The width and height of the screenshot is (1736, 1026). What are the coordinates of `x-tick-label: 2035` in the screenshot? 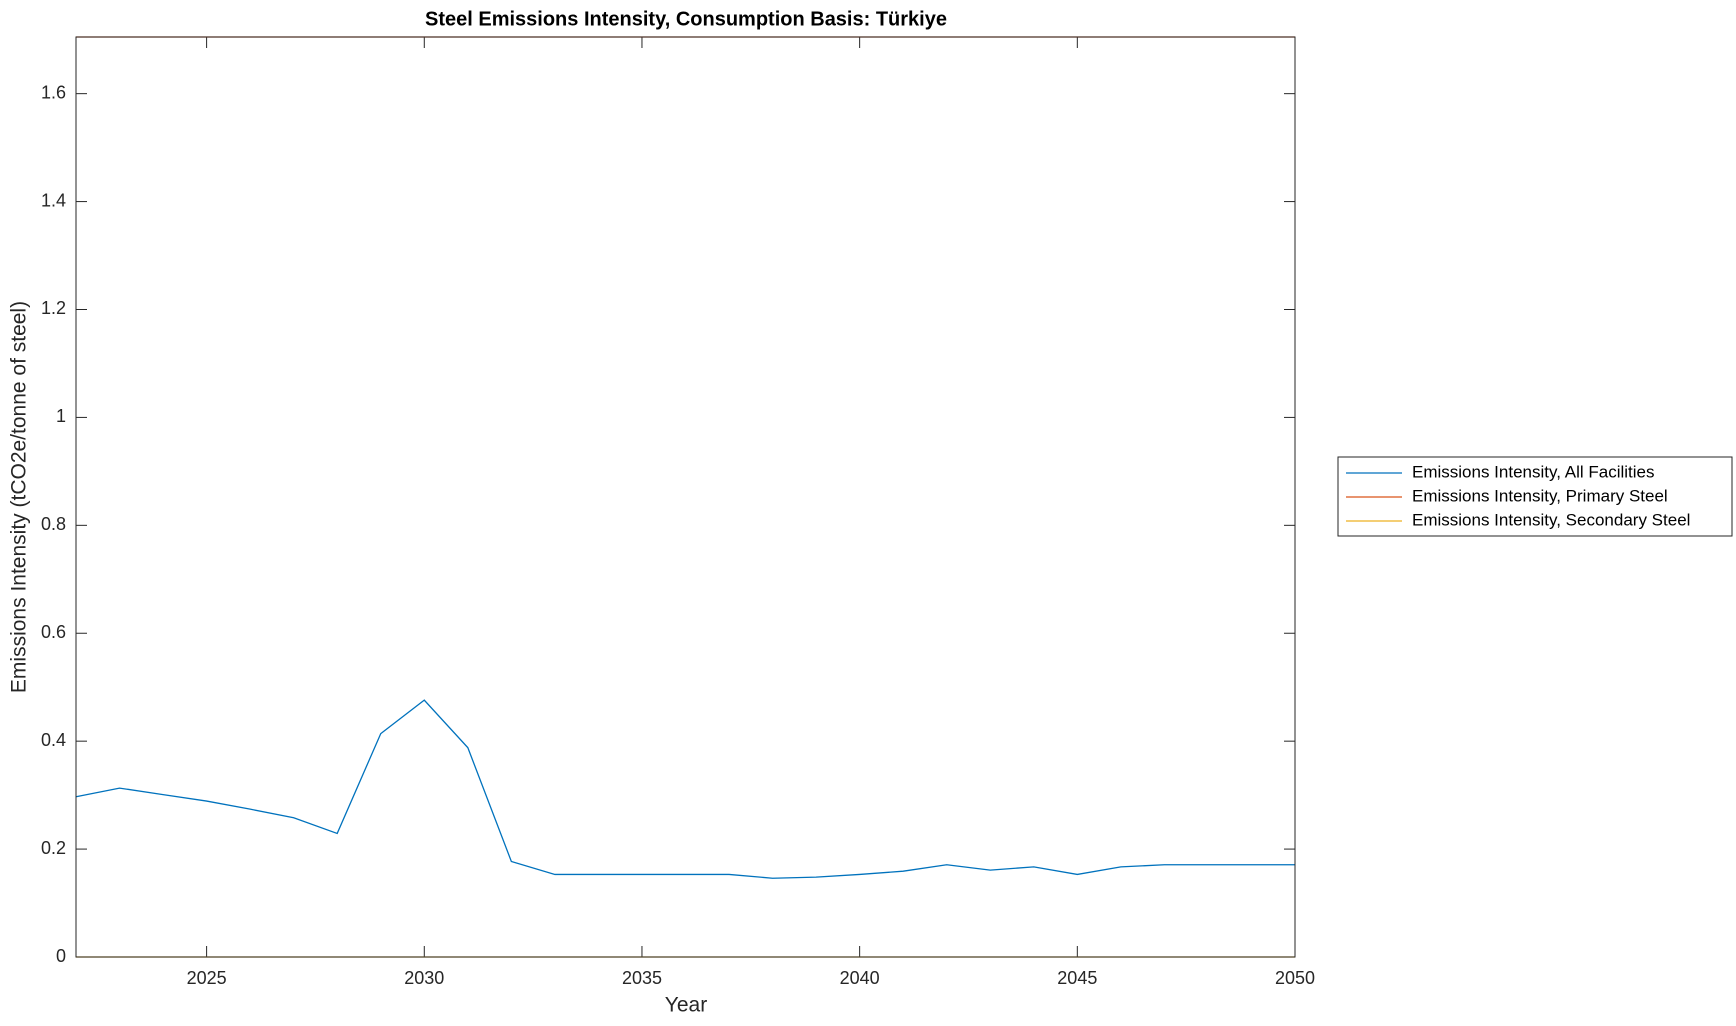 It's located at (642, 978).